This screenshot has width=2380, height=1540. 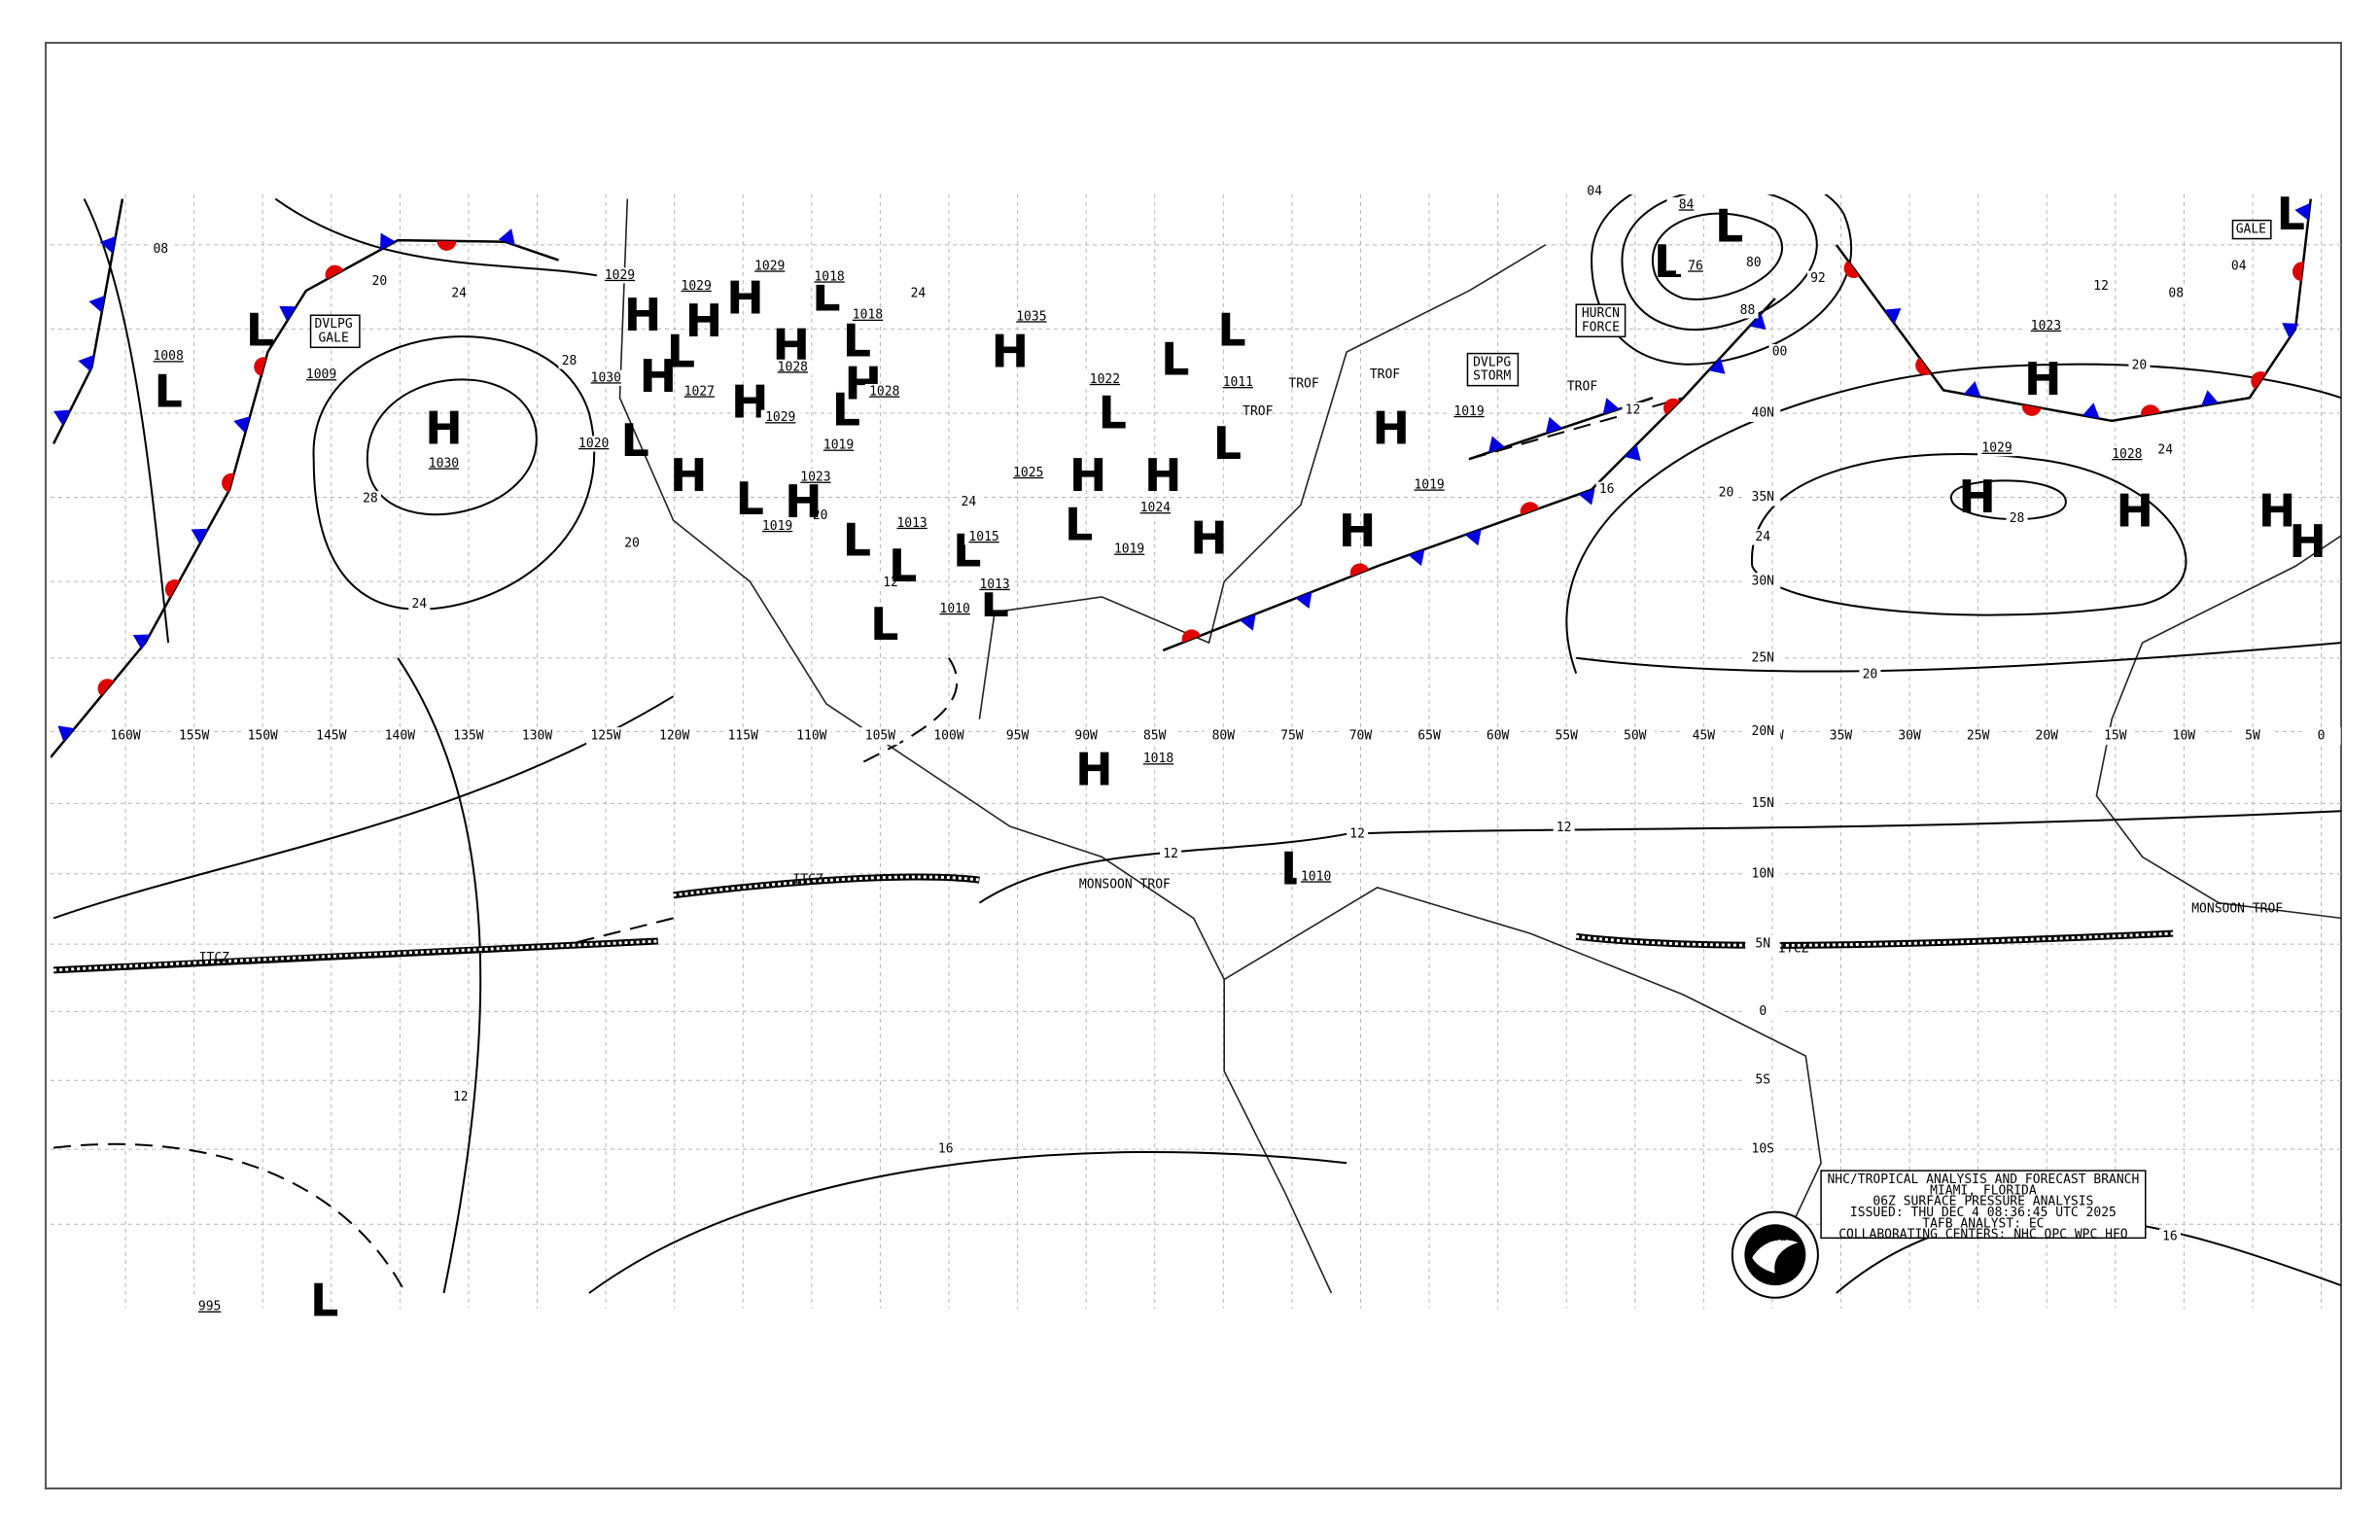 What do you see at coordinates (911, 523) in the screenshot?
I see `center-pressure: 1013` at bounding box center [911, 523].